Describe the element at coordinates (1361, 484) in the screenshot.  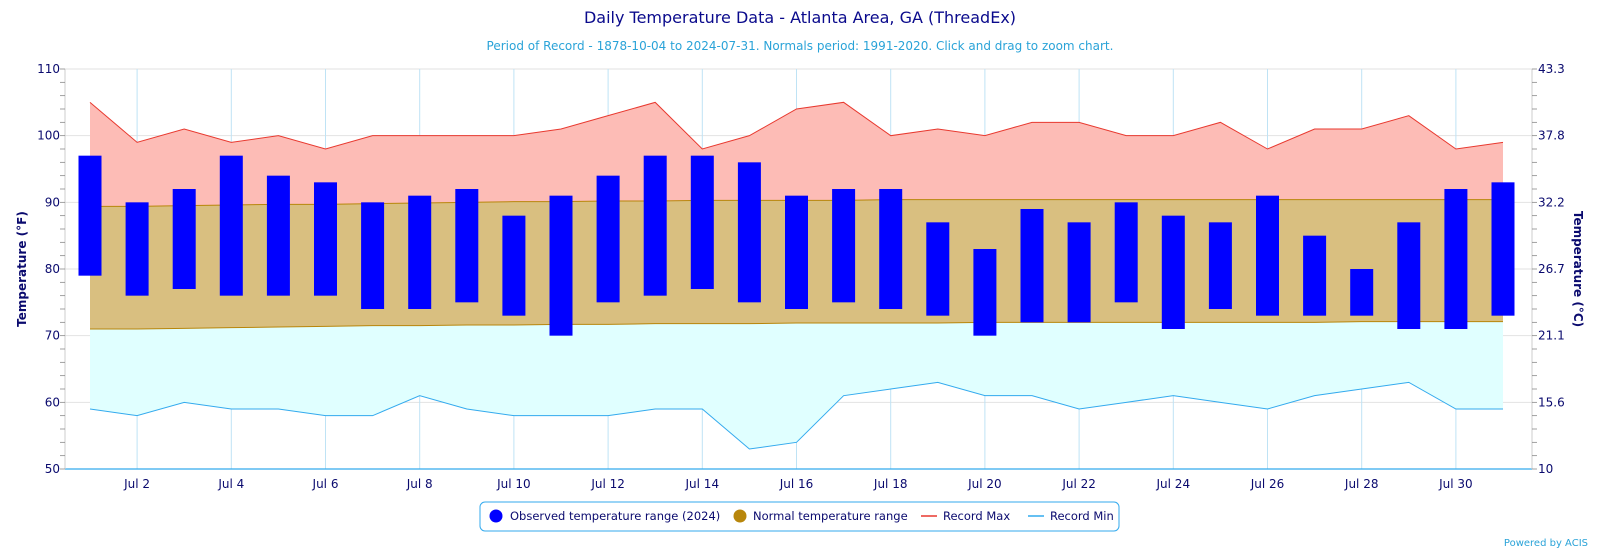
I see `x-tick-label: Jul 28` at that location.